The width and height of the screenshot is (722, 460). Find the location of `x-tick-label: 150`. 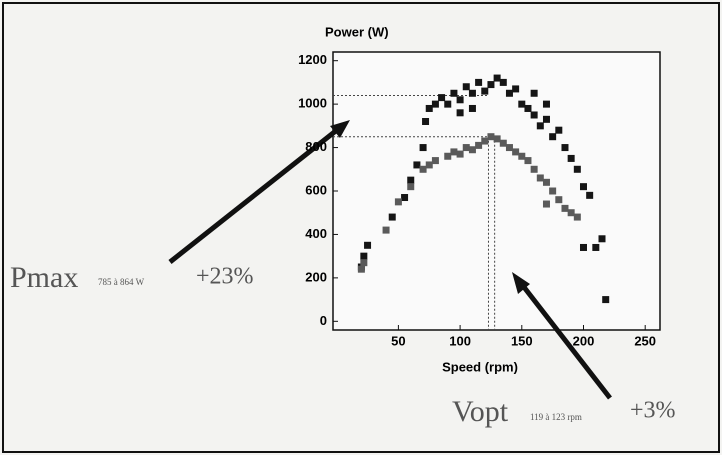

x-tick-label: 150 is located at coordinates (522, 340).